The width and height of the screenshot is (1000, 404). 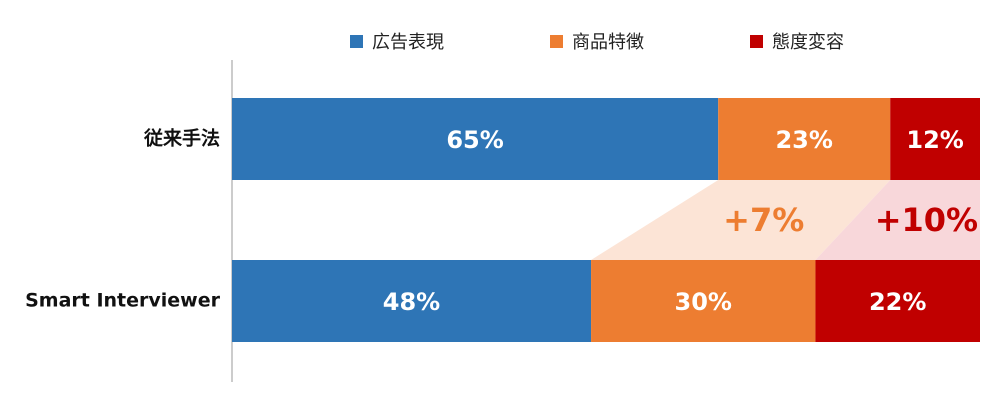 I want to click on value-label: 48%, so click(x=411, y=302).